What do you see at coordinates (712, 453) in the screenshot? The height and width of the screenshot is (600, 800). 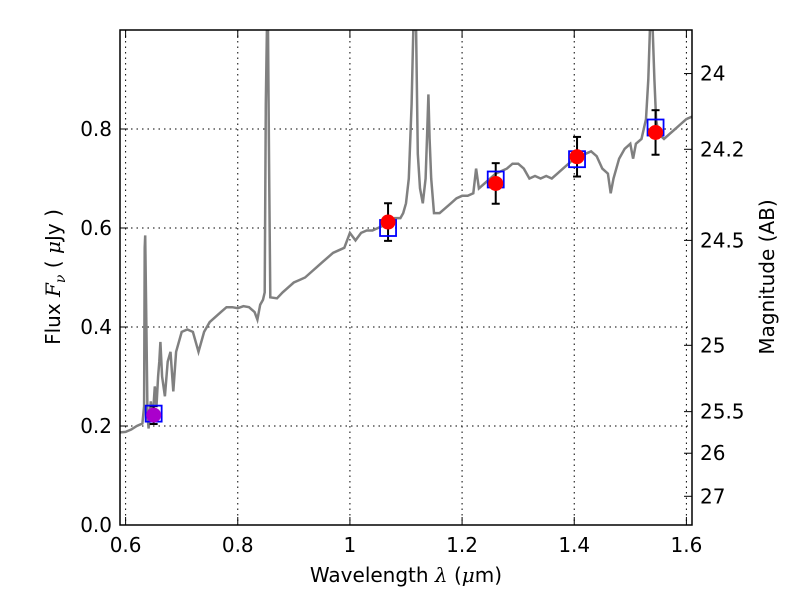 I see `y2-tick-label: 26` at bounding box center [712, 453].